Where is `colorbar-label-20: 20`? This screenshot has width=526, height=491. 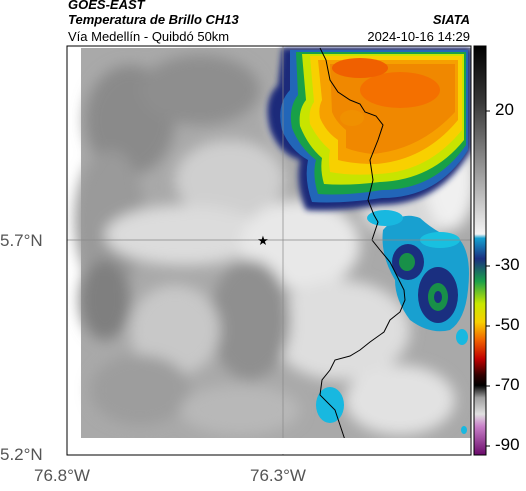 colorbar-label-20: 20 is located at coordinates (504, 109).